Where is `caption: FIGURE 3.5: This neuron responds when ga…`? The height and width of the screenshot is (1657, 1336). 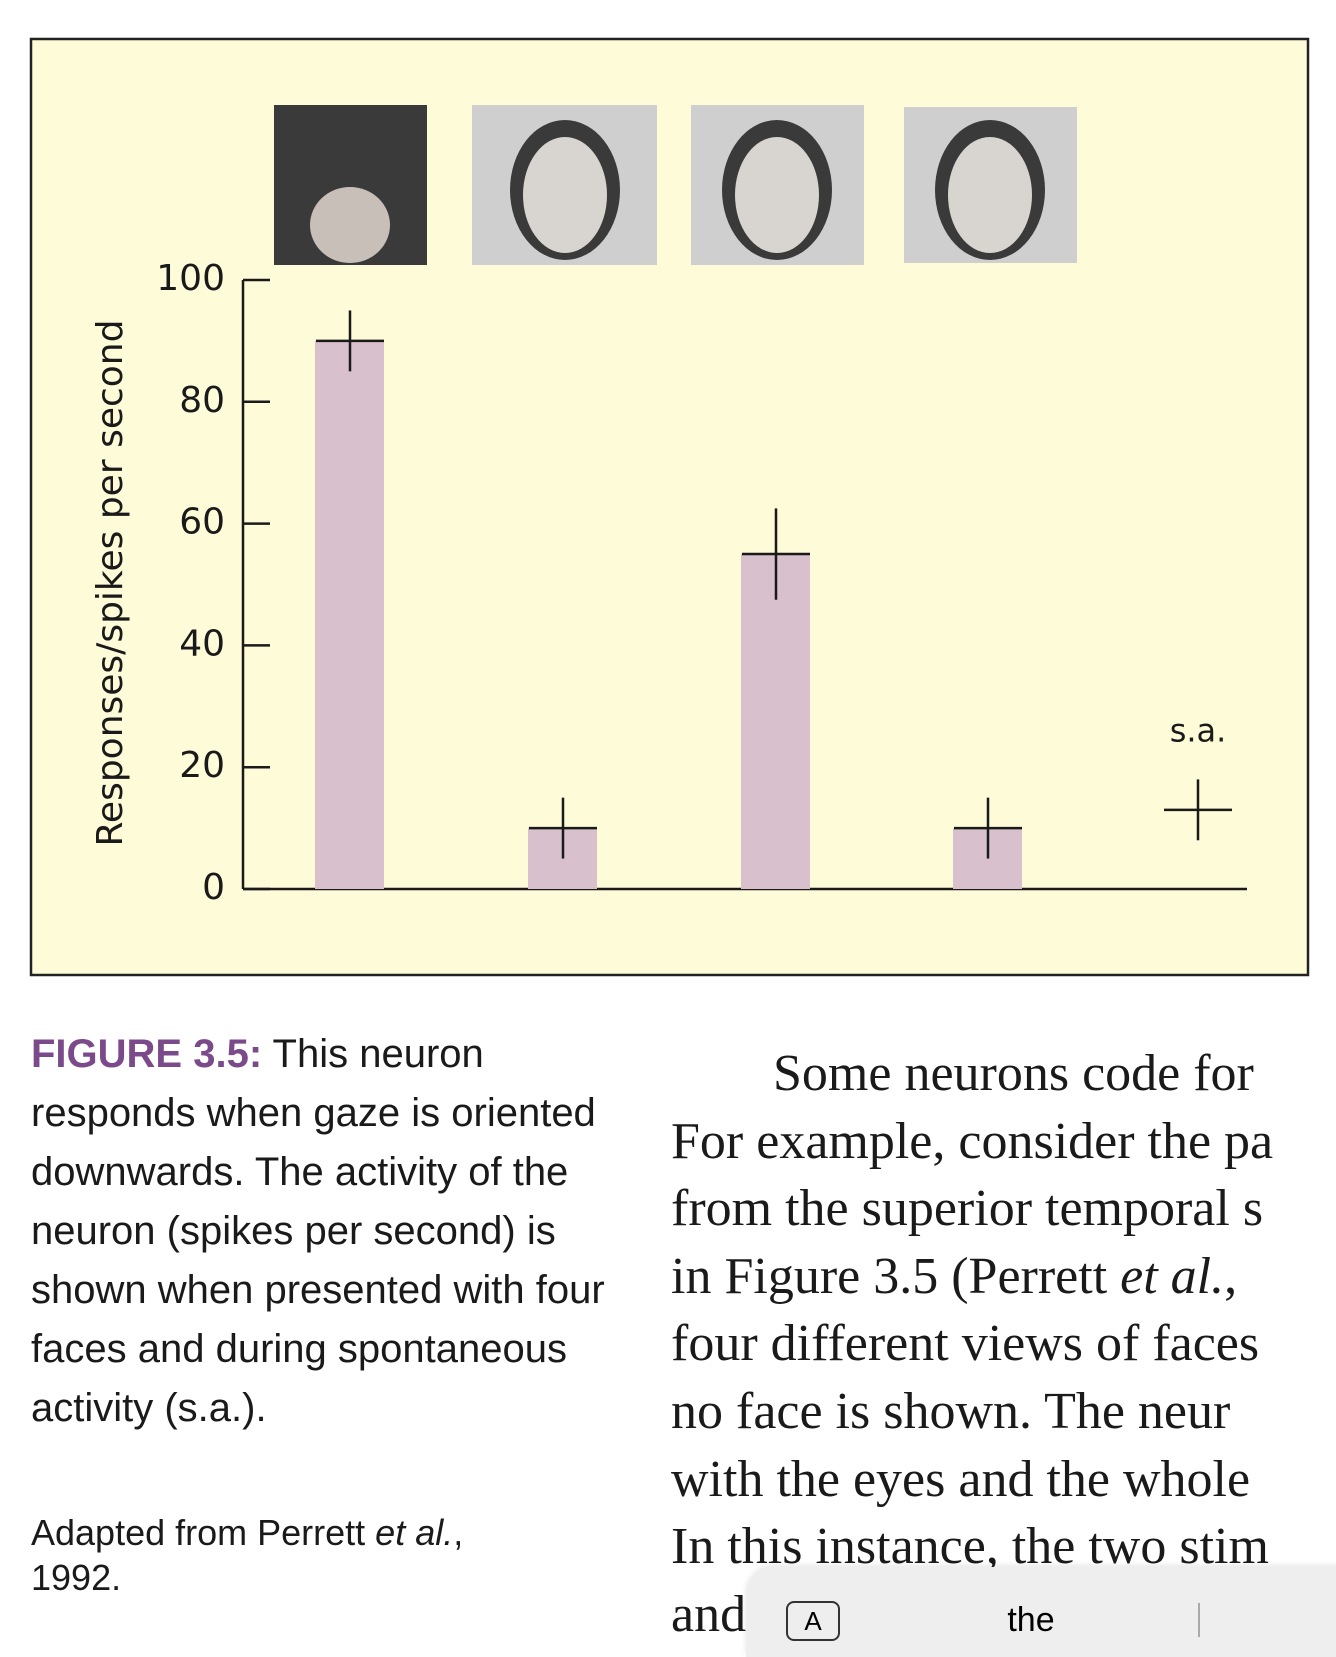 caption: FIGURE 3.5: This neuron responds when ga… is located at coordinates (331, 1231).